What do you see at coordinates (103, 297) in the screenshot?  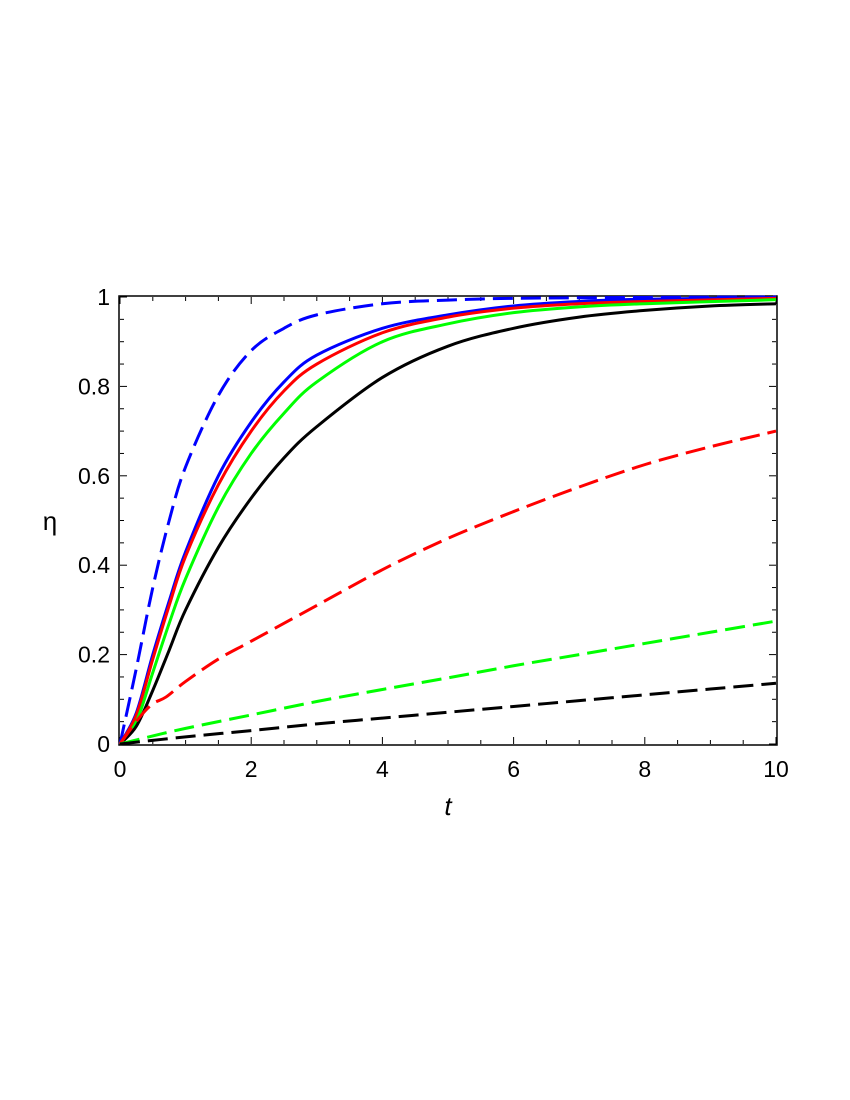 I see `y-tick-label: 1` at bounding box center [103, 297].